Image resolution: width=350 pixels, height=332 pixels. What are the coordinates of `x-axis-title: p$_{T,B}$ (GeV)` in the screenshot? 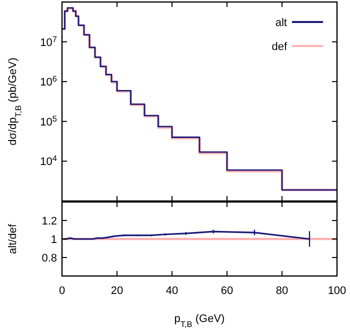 It's located at (199, 320).